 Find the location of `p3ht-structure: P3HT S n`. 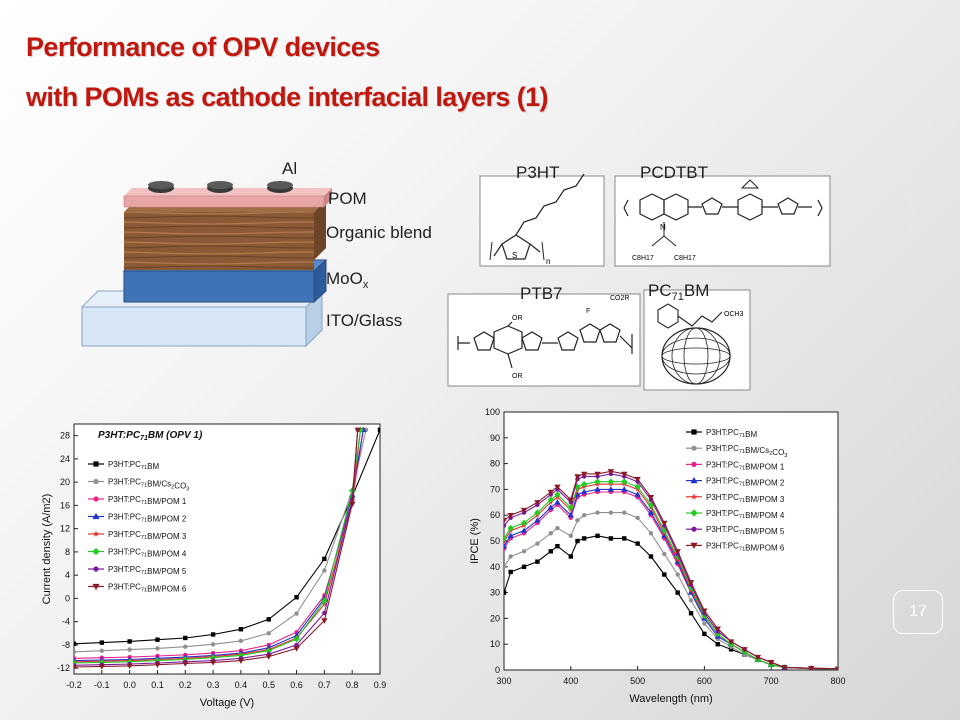

p3ht-structure: P3HT S n is located at coordinates (542, 215).